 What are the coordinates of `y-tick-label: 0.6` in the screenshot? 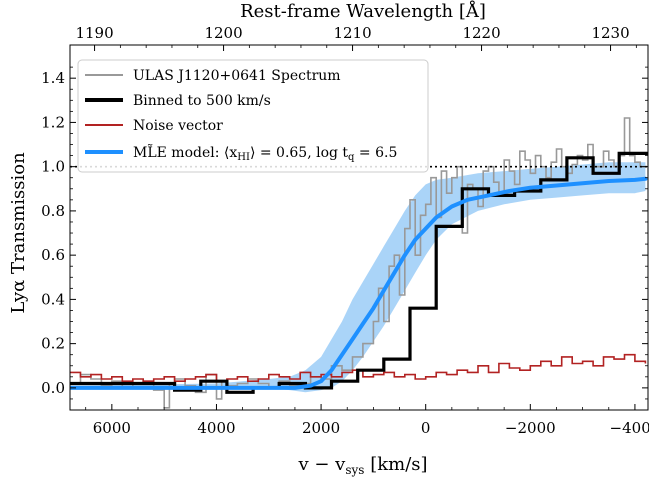 It's located at (53, 255).